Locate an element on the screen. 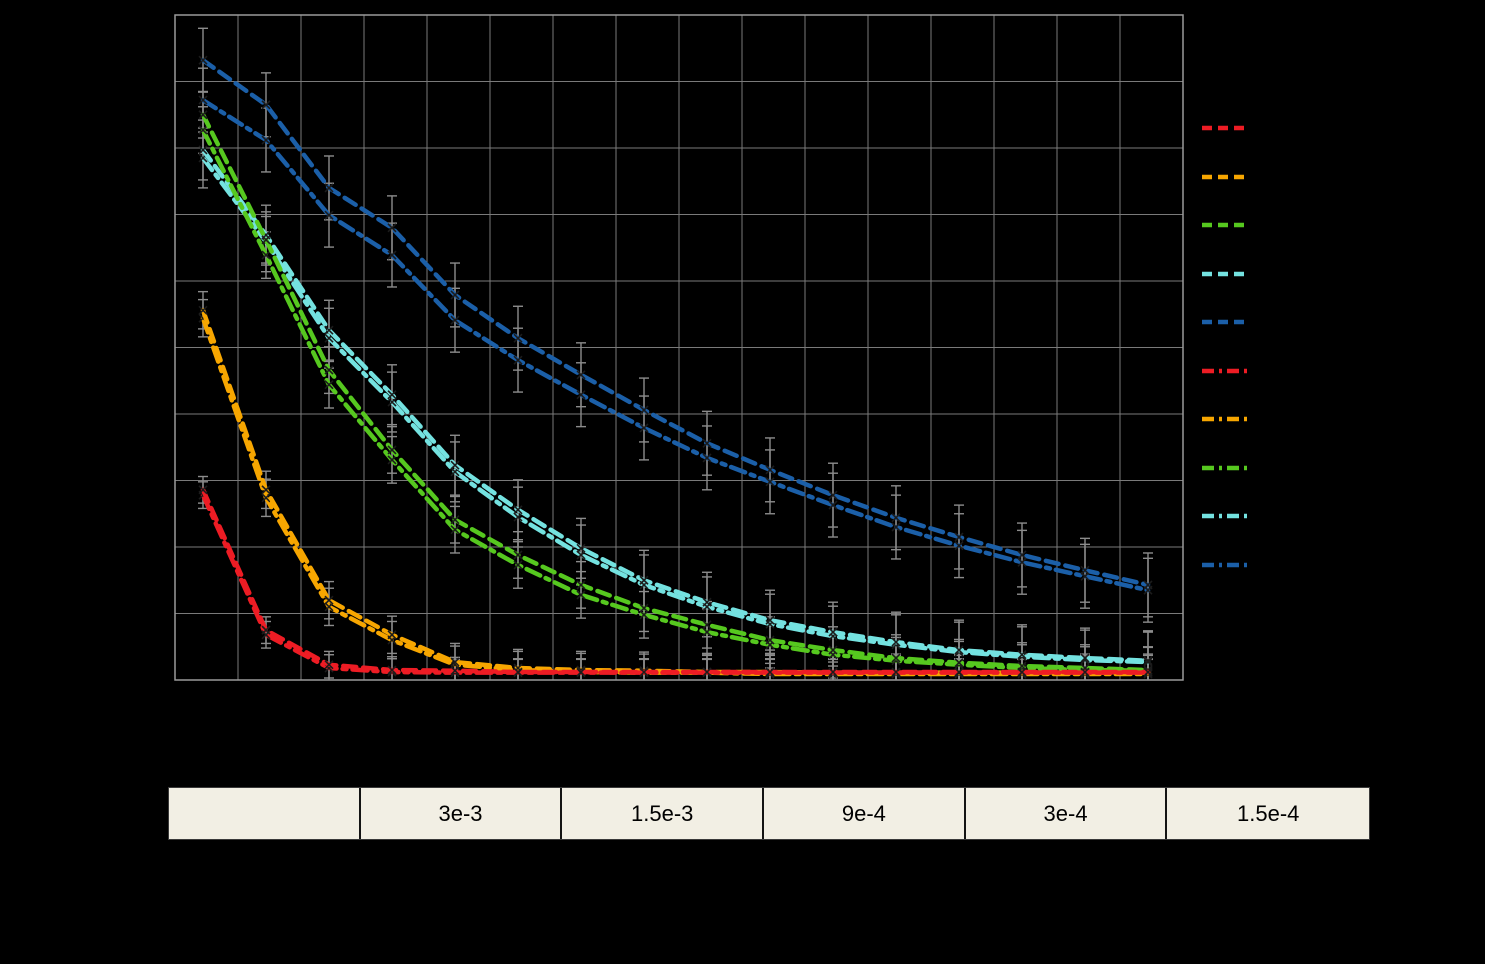 This screenshot has height=964, width=1485. legend-item-red-dashdot is located at coordinates (1230, 371).